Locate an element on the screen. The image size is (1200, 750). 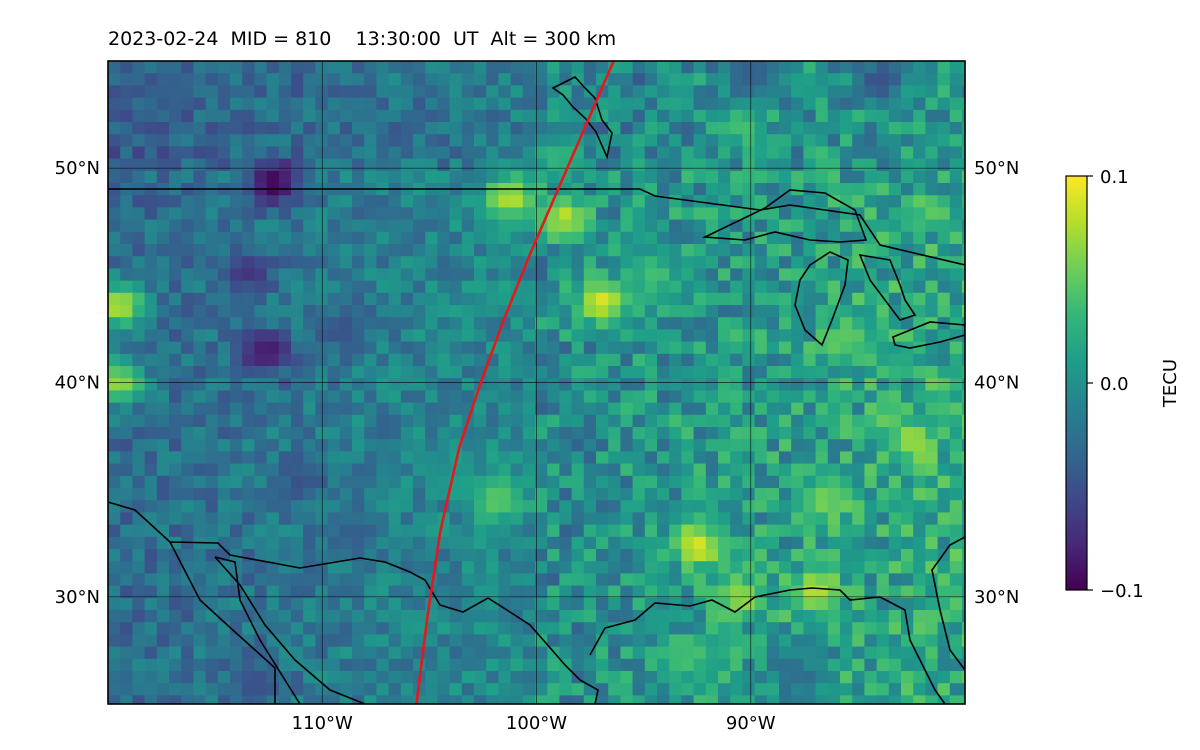
x-tick-label: 90°W is located at coordinates (751, 723).